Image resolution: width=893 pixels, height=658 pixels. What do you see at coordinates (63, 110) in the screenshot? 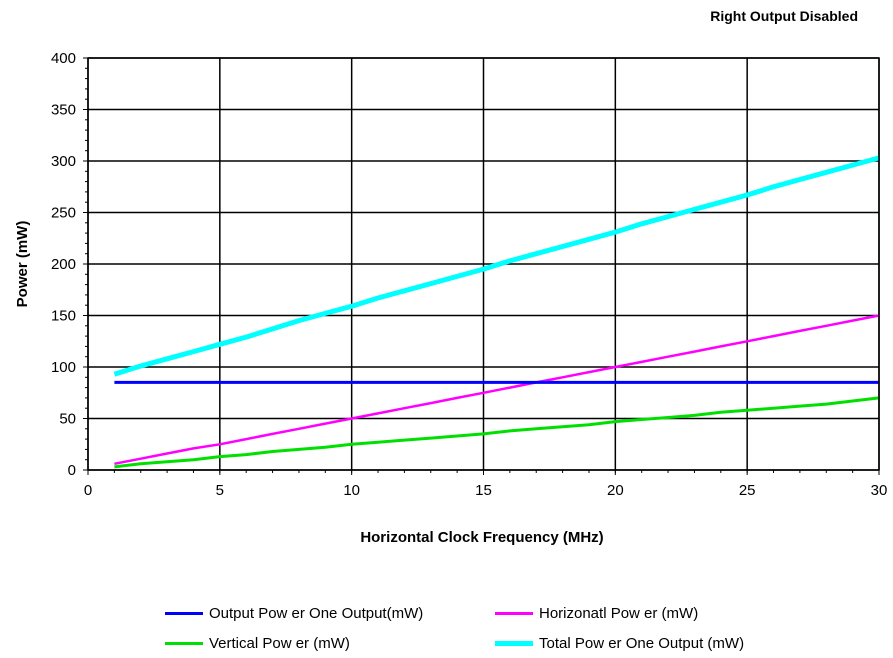
I see `y-tick-label: 350` at bounding box center [63, 110].